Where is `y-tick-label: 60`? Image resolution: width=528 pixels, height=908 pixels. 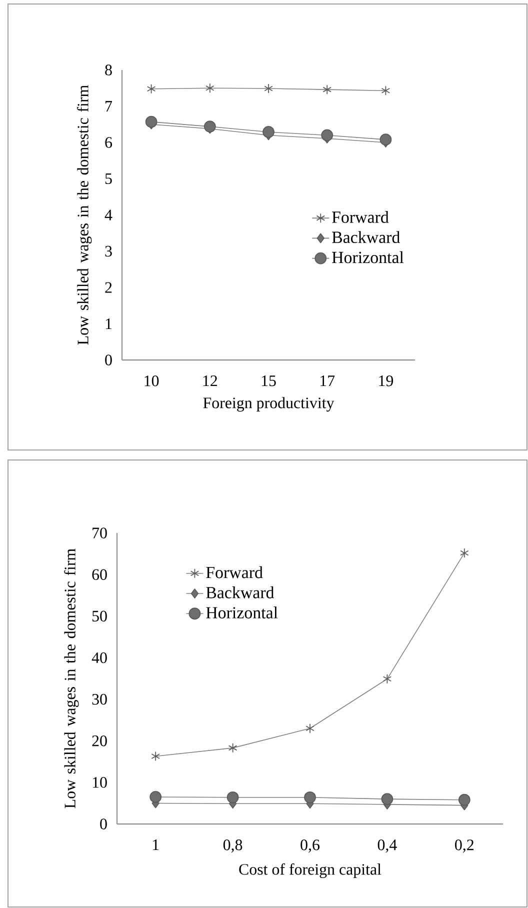 y-tick-label: 60 is located at coordinates (99, 574).